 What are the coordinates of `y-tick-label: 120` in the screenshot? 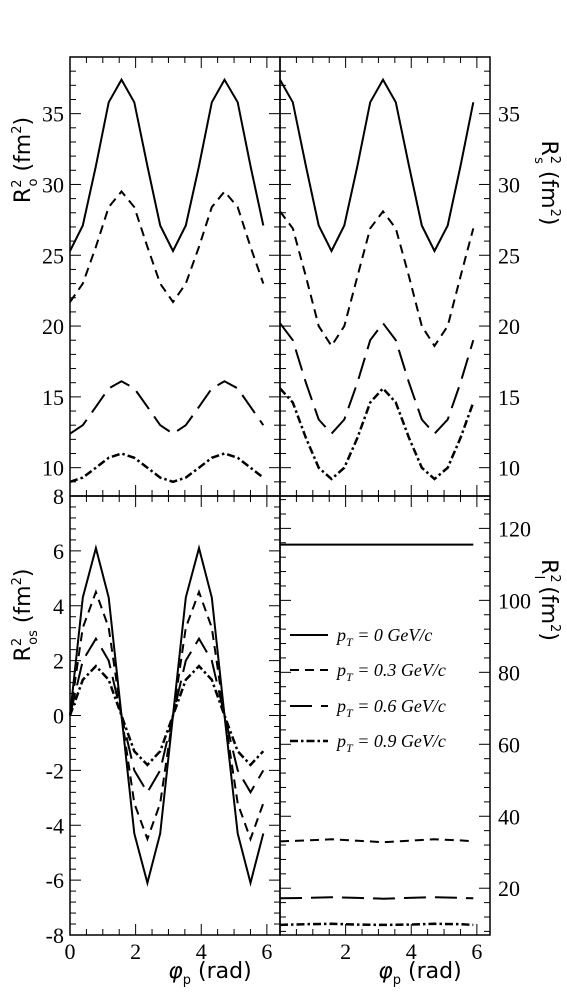 It's located at (514, 528).